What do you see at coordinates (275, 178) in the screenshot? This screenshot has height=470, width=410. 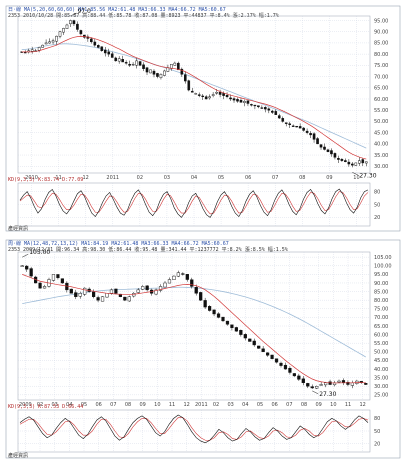 I see `x-tick-label: 07` at bounding box center [275, 178].